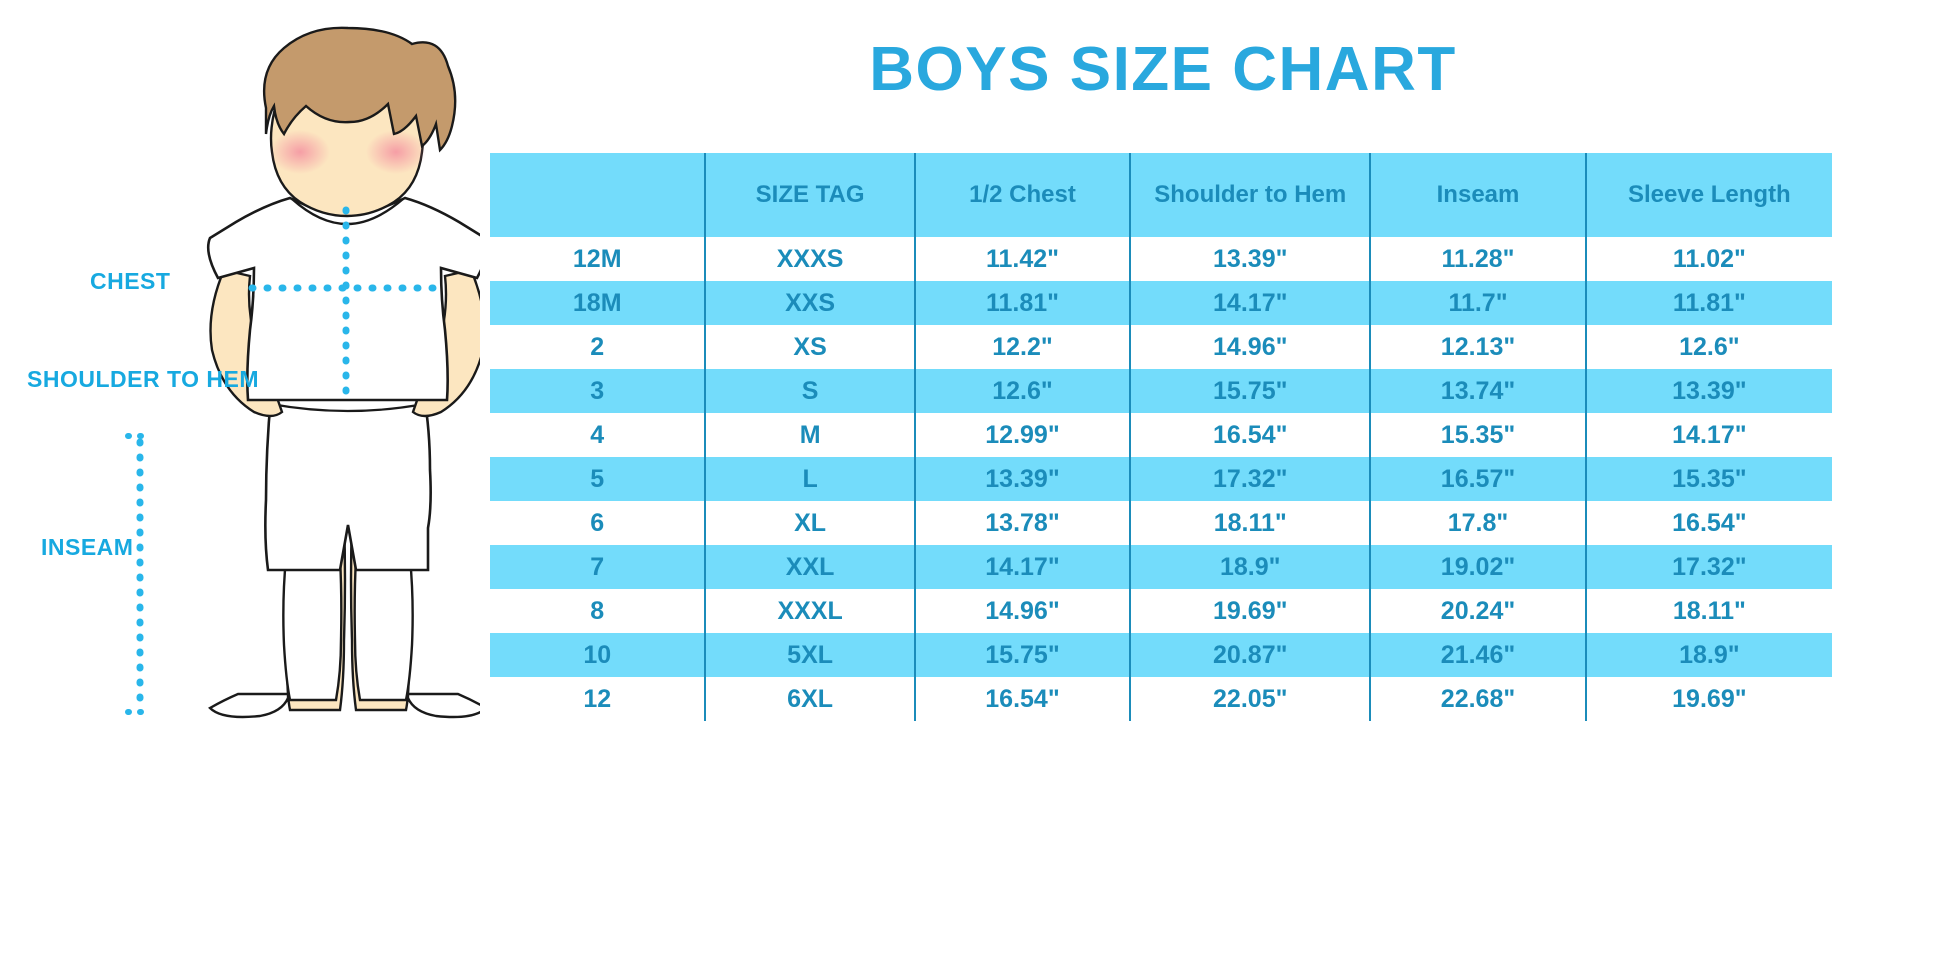  What do you see at coordinates (598, 347) in the screenshot?
I see `cell-age: 2` at bounding box center [598, 347].